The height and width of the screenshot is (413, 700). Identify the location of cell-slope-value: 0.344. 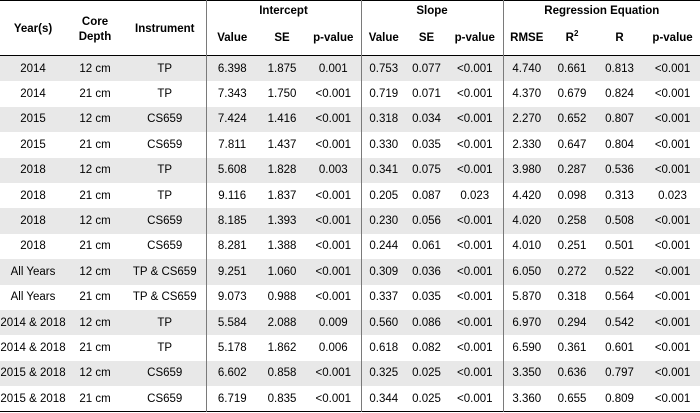
(383, 399).